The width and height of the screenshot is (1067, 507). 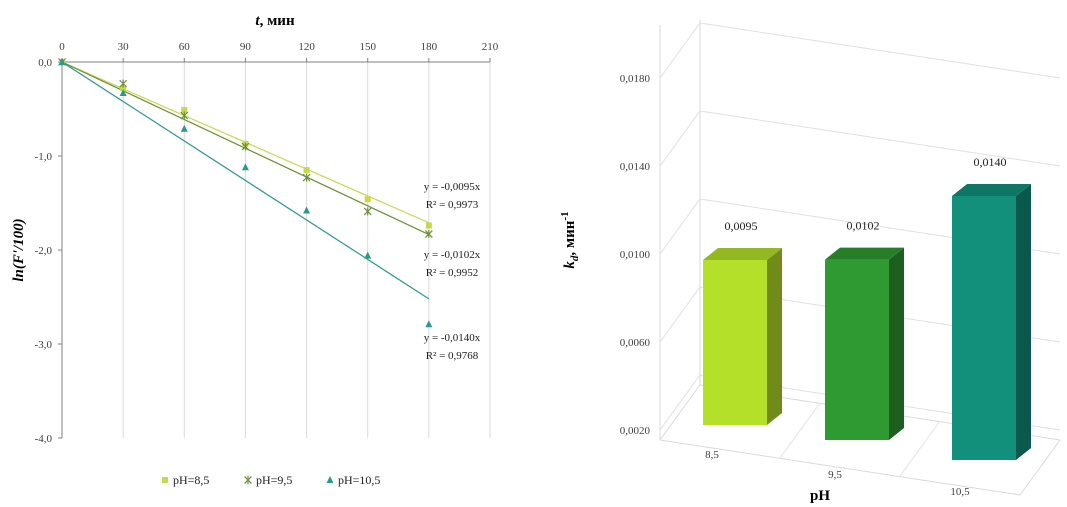 I want to click on right-y-tick-label: 0,0020, so click(x=635, y=431).